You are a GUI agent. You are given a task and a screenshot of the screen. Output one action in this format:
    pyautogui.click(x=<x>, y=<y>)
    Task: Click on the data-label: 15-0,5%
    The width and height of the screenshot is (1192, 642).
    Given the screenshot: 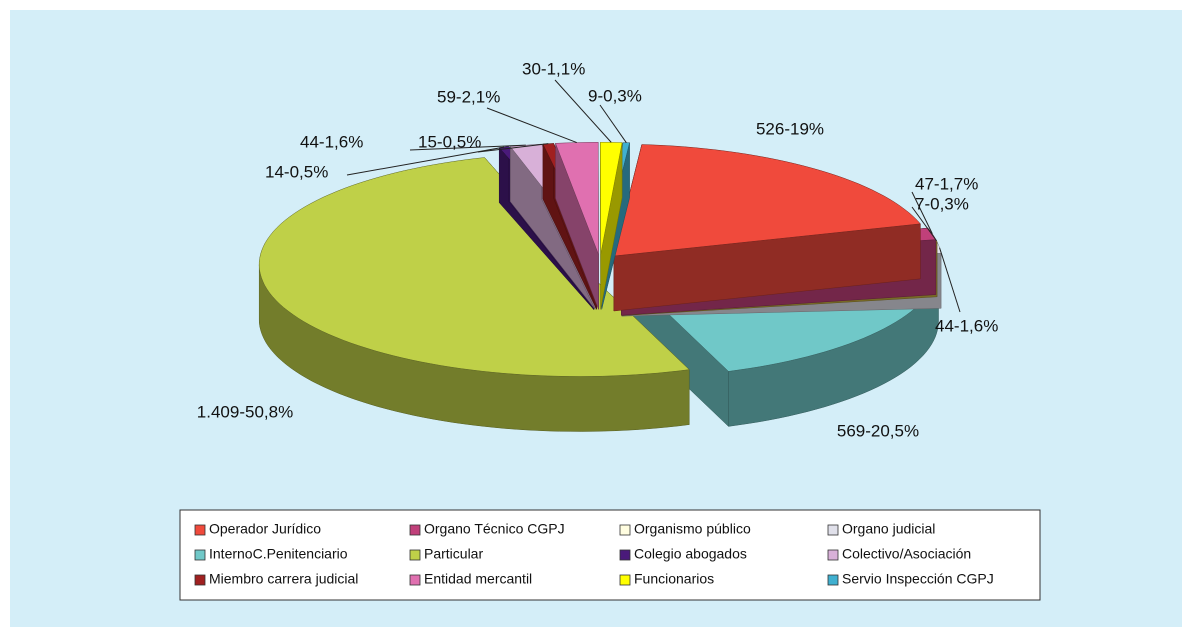 What is the action you would take?
    pyautogui.click(x=449, y=141)
    